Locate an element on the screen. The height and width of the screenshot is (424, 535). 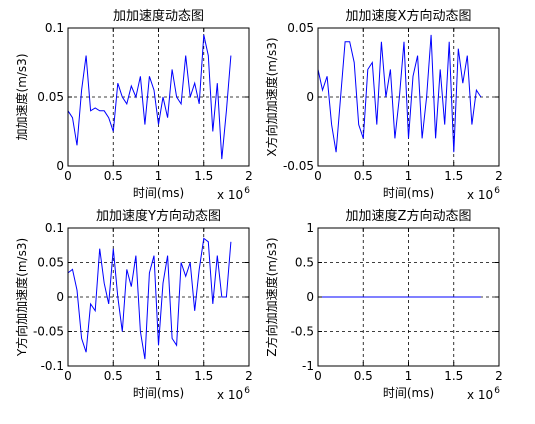
y-axis-label: X方向加加速度(m/s3) is located at coordinates (271, 96).